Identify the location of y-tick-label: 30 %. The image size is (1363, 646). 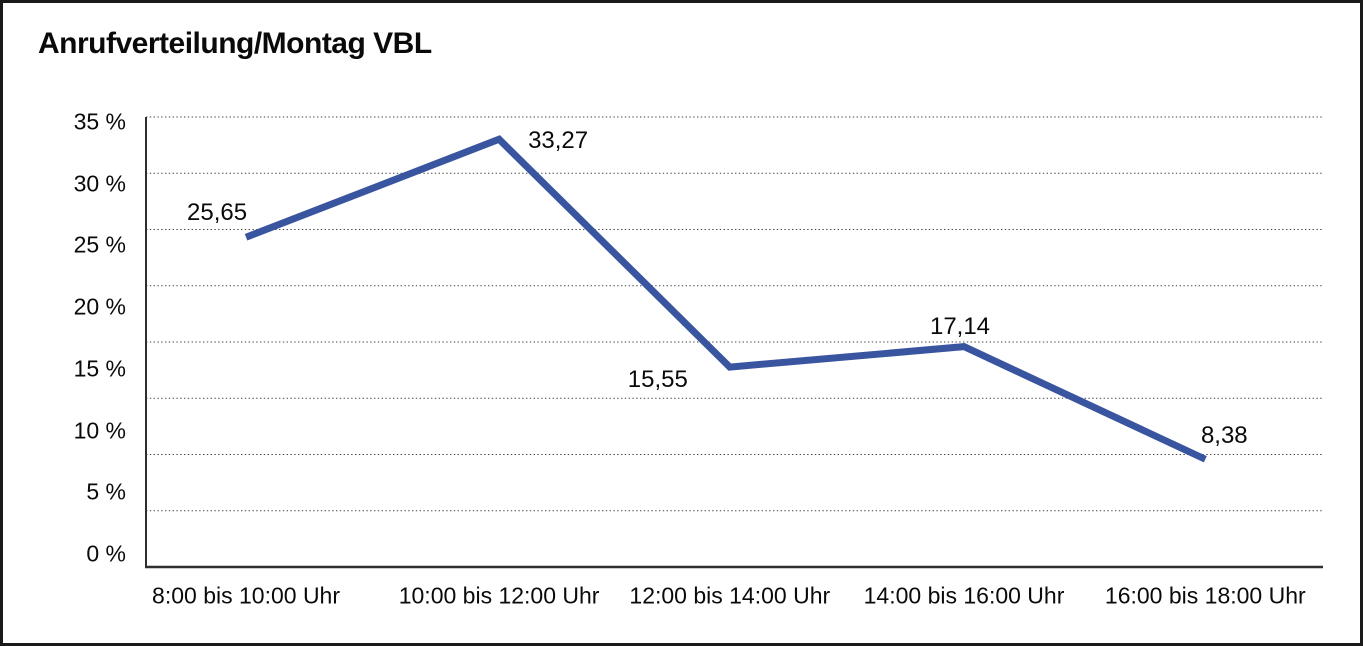
(99, 183).